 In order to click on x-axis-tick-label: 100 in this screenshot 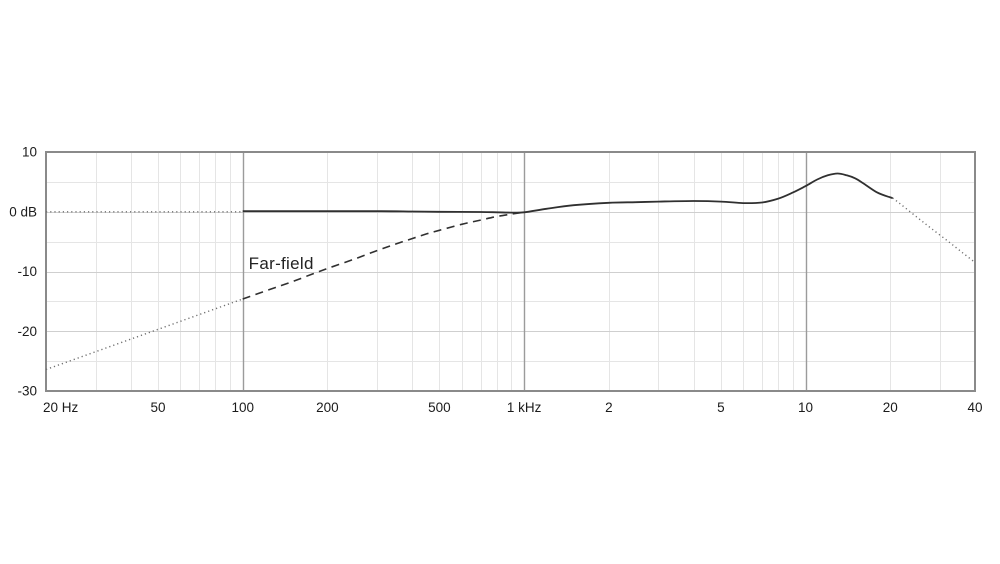, I will do `click(242, 407)`.